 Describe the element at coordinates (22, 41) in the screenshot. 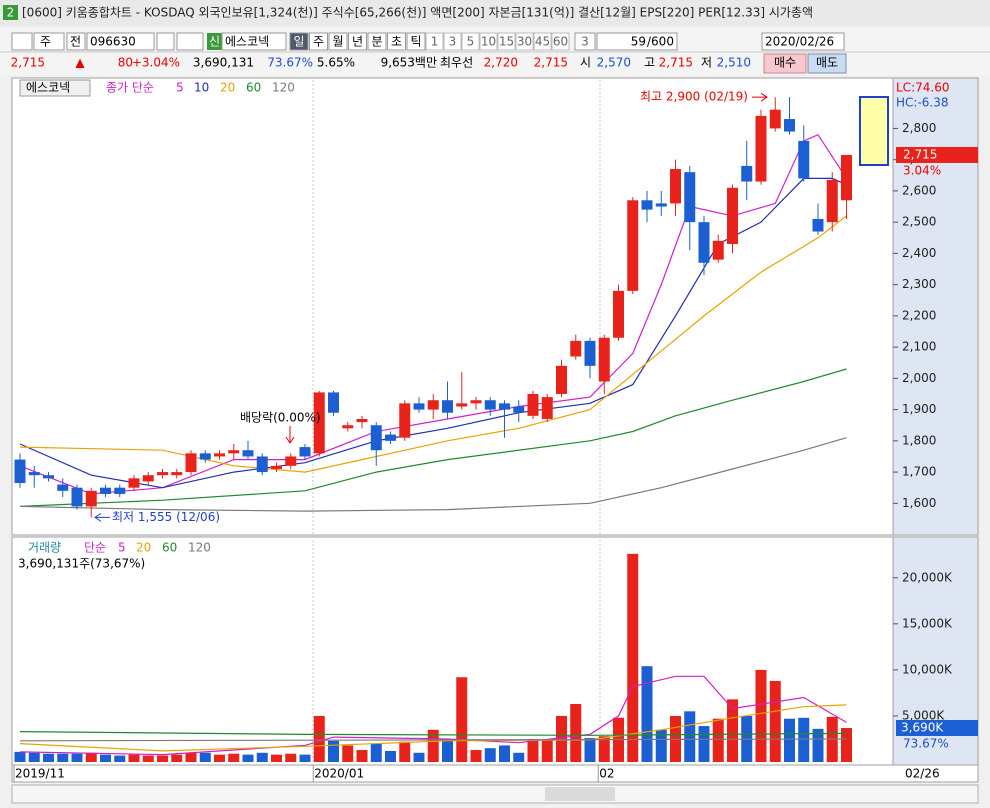

I see `layout-button` at that location.